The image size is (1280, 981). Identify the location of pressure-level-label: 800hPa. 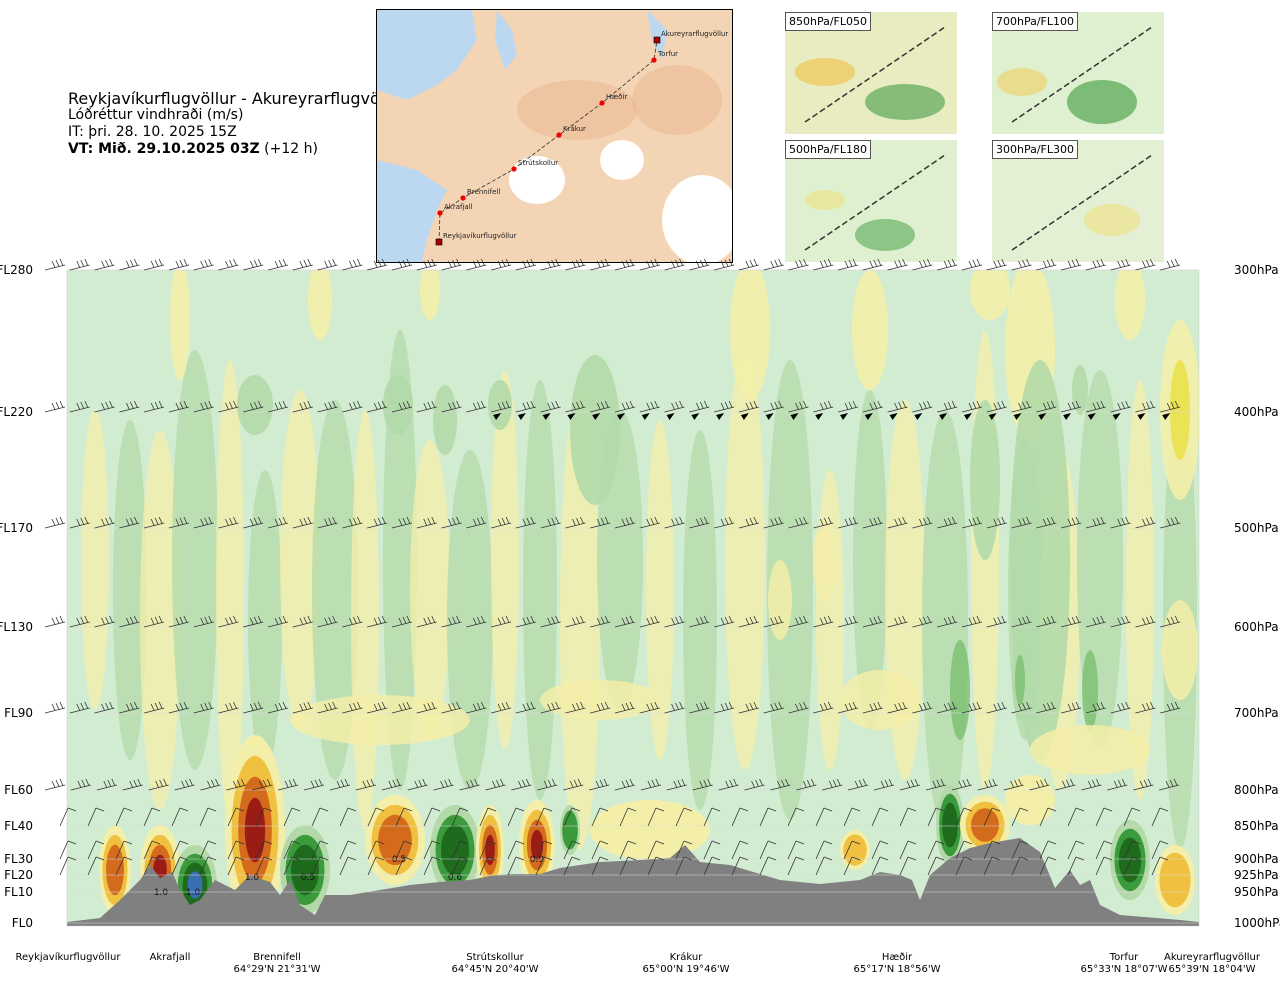
(1256, 790).